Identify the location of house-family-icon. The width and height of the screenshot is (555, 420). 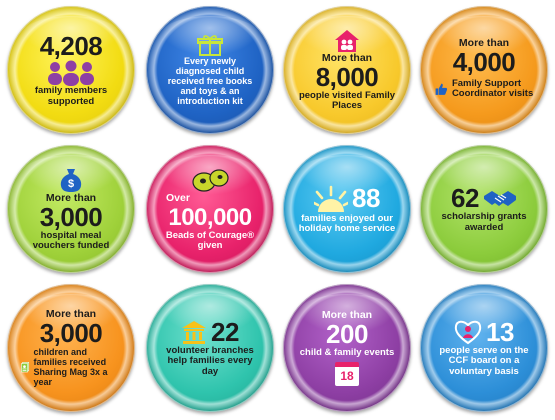
(347, 40).